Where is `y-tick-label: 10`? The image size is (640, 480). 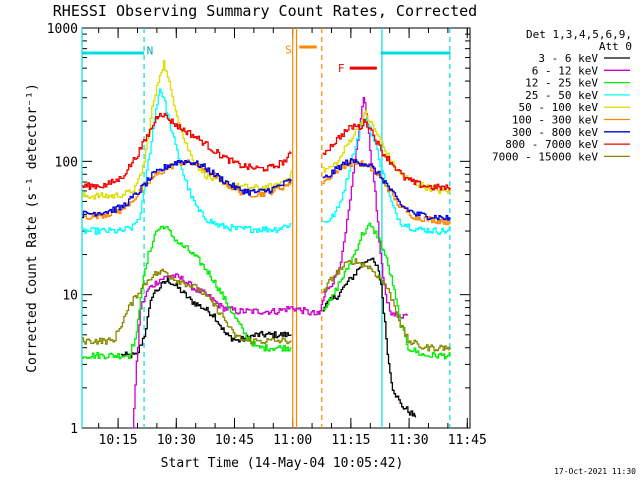 y-tick-label: 10 is located at coordinates (70, 296).